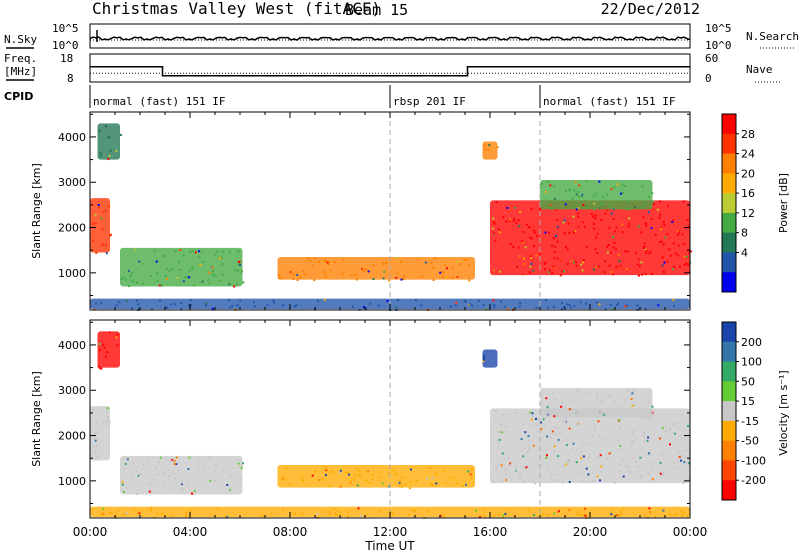 The image size is (800, 554). Describe the element at coordinates (390, 532) in the screenshot. I see `time-tick-label: 12:00` at that location.